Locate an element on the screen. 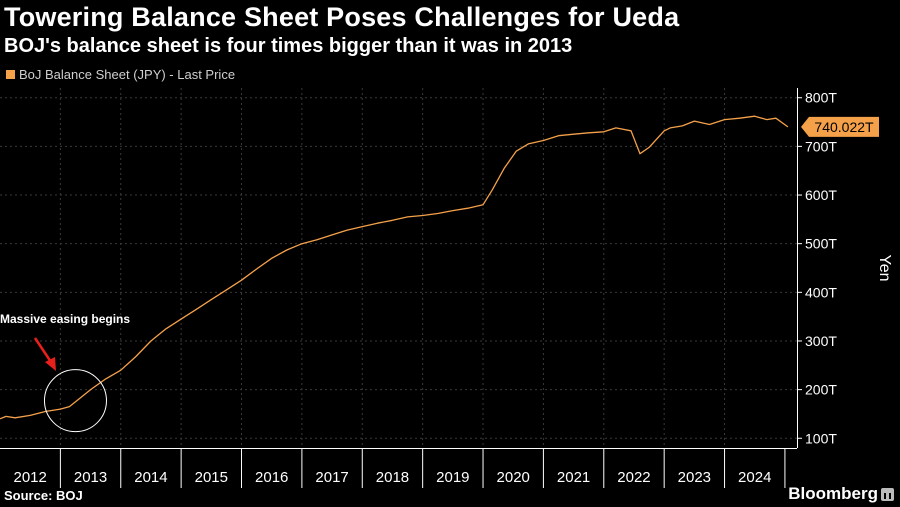 This screenshot has width=900, height=507. annotation-arrow-head is located at coordinates (50, 364).